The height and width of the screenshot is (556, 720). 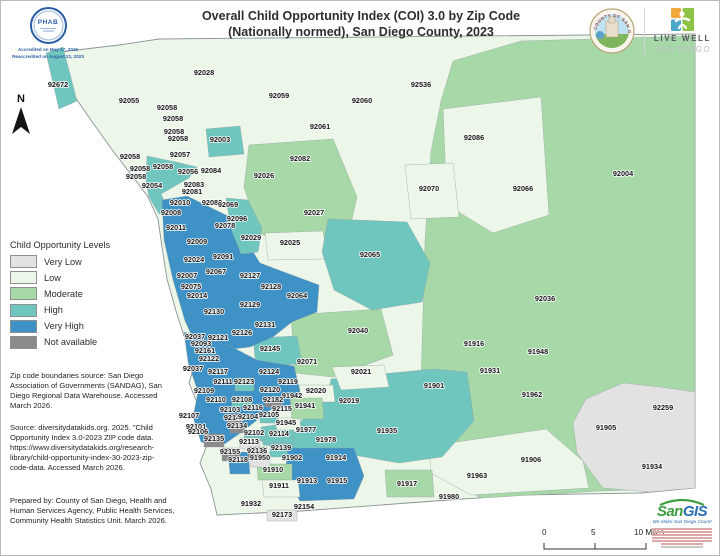 What do you see at coordinates (271, 286) in the screenshot?
I see `zip-label-92128: 92128` at bounding box center [271, 286].